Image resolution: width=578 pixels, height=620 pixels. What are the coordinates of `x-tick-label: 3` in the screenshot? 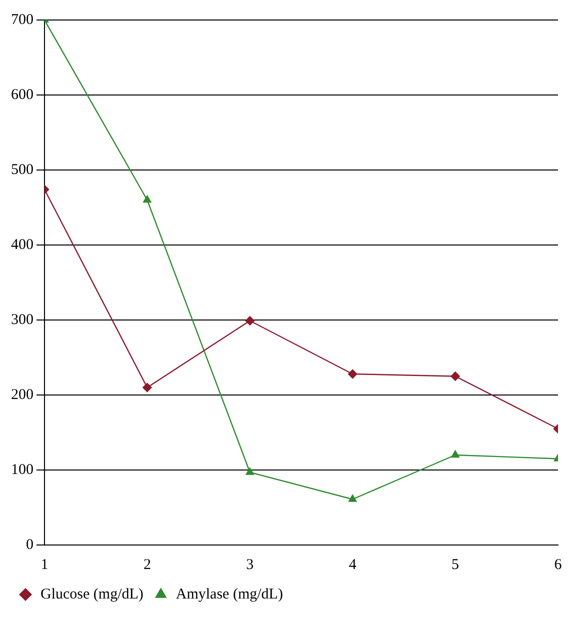 It's located at (250, 564).